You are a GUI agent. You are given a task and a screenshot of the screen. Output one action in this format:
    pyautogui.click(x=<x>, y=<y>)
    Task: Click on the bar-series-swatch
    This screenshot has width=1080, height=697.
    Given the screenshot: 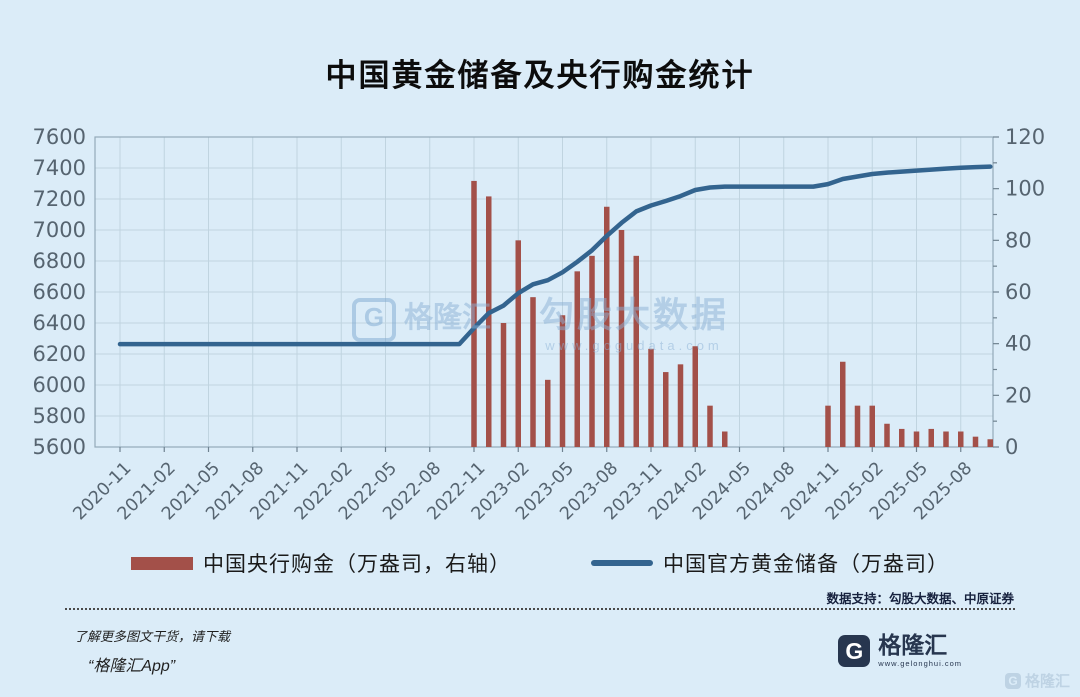 What is the action you would take?
    pyautogui.click(x=162, y=563)
    